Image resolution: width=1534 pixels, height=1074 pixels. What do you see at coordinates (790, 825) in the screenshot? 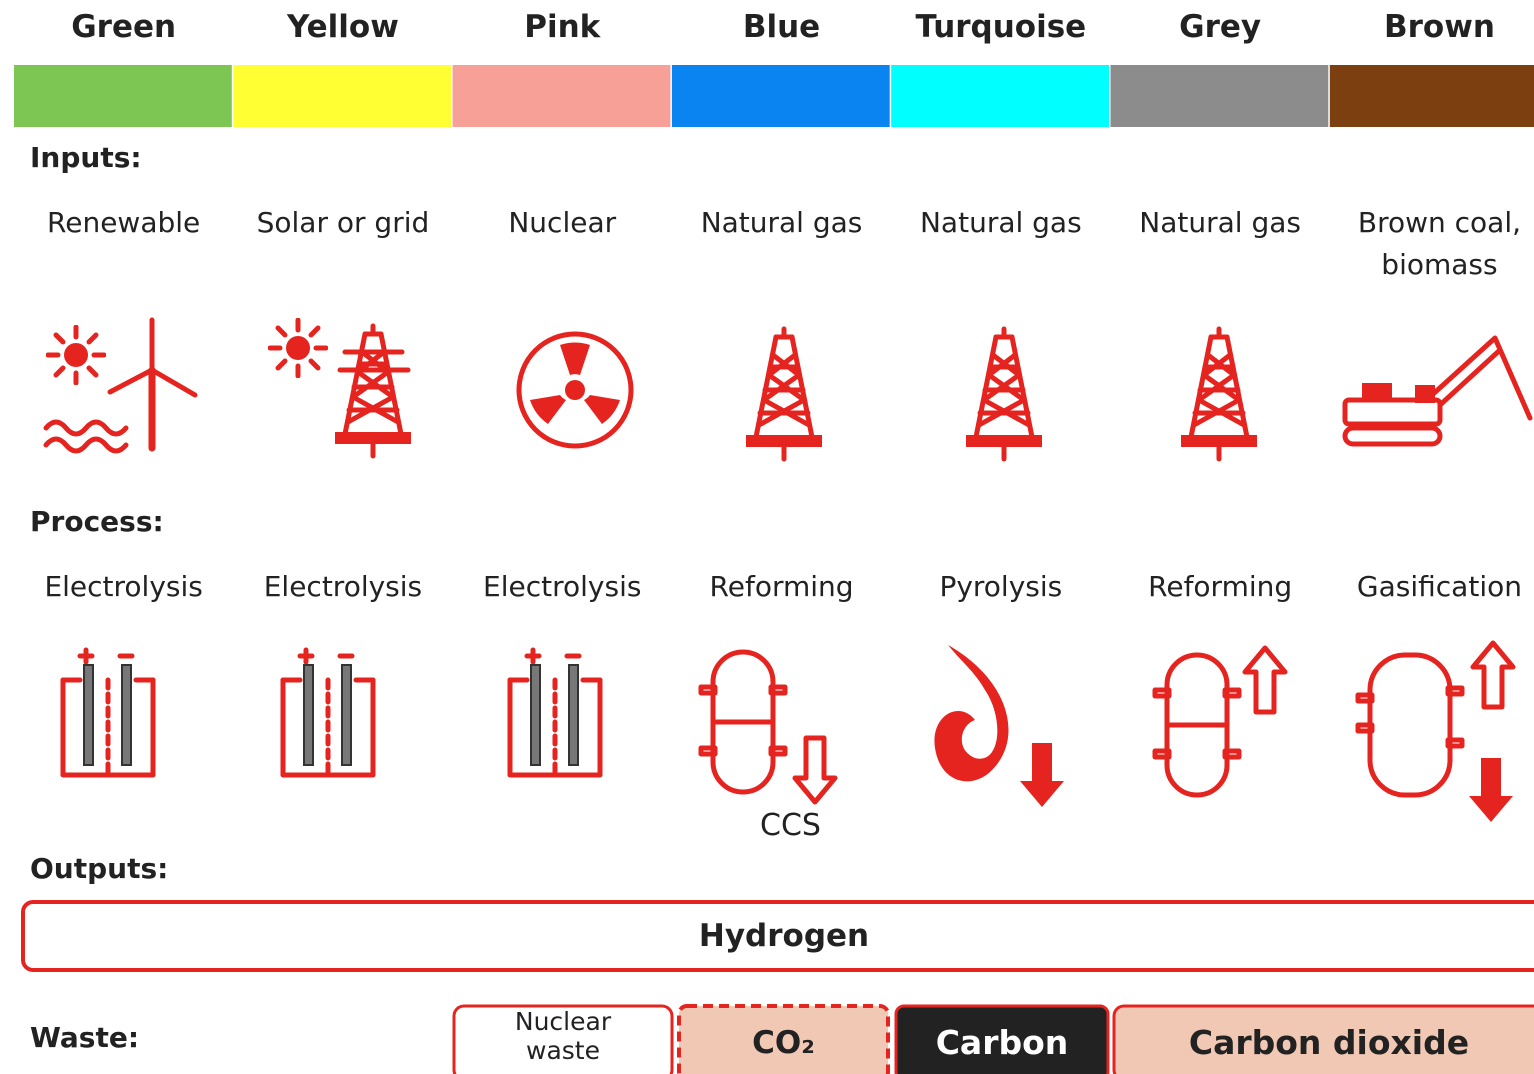
I see `ccs-label: CCS` at bounding box center [790, 825].